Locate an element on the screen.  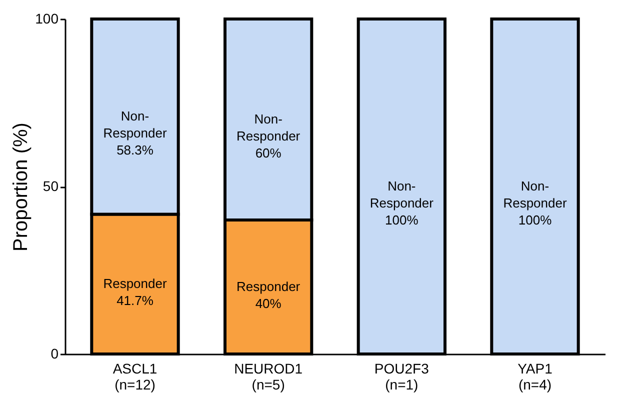
series-label: Non-Responder is located at coordinates (268, 128).